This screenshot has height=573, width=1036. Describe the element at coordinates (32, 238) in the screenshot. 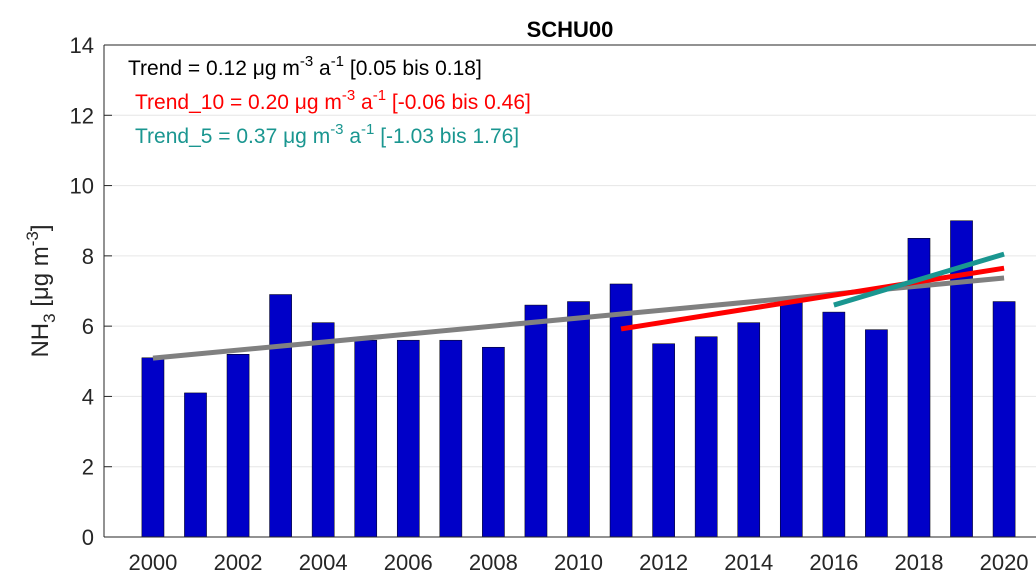

I see `y-label-part: -3` at that location.